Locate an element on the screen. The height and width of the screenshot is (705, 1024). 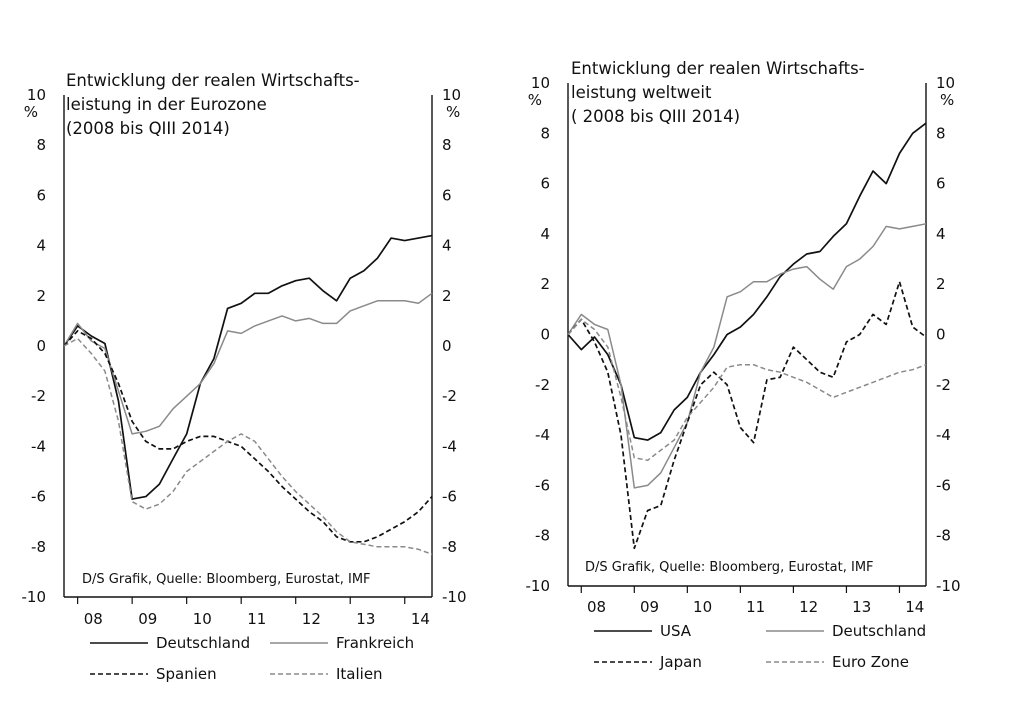
chart-title-line: ( 2008 bis QIII 2014) is located at coordinates (655, 116).